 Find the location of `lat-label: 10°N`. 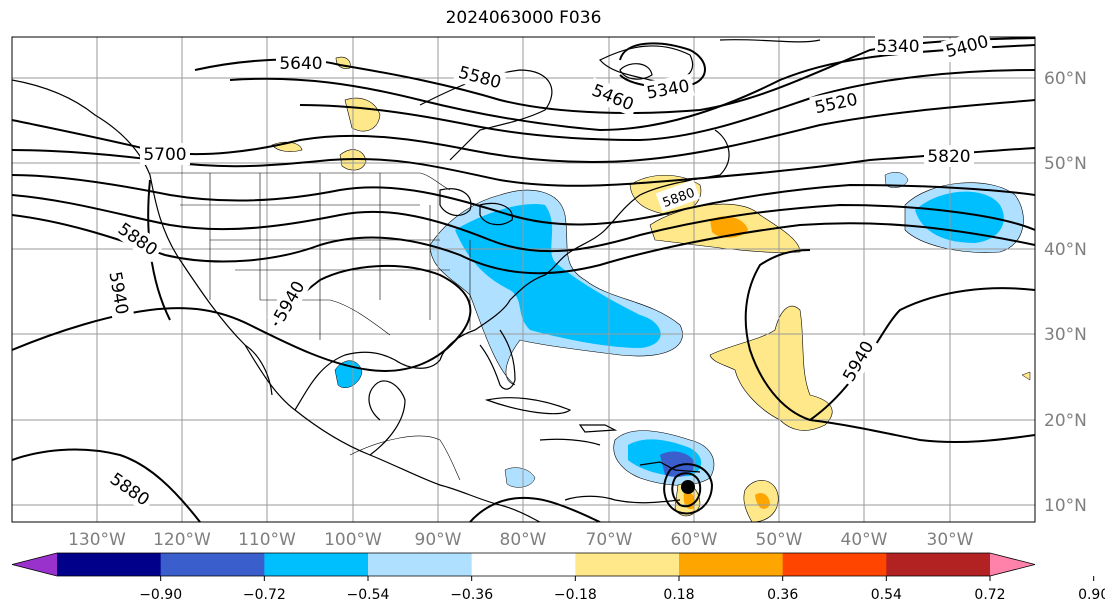

lat-label: 10°N is located at coordinates (1065, 506).